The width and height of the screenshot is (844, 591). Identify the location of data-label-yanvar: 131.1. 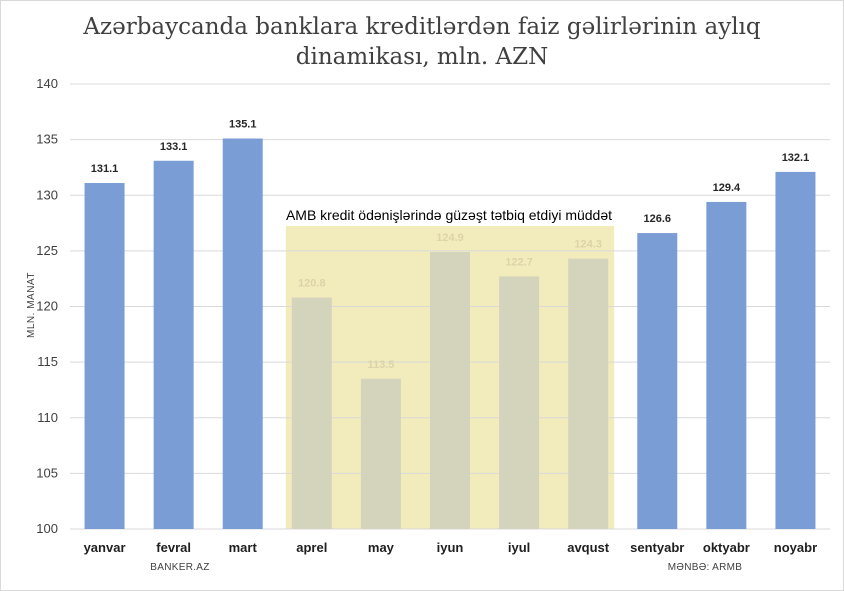
(105, 169).